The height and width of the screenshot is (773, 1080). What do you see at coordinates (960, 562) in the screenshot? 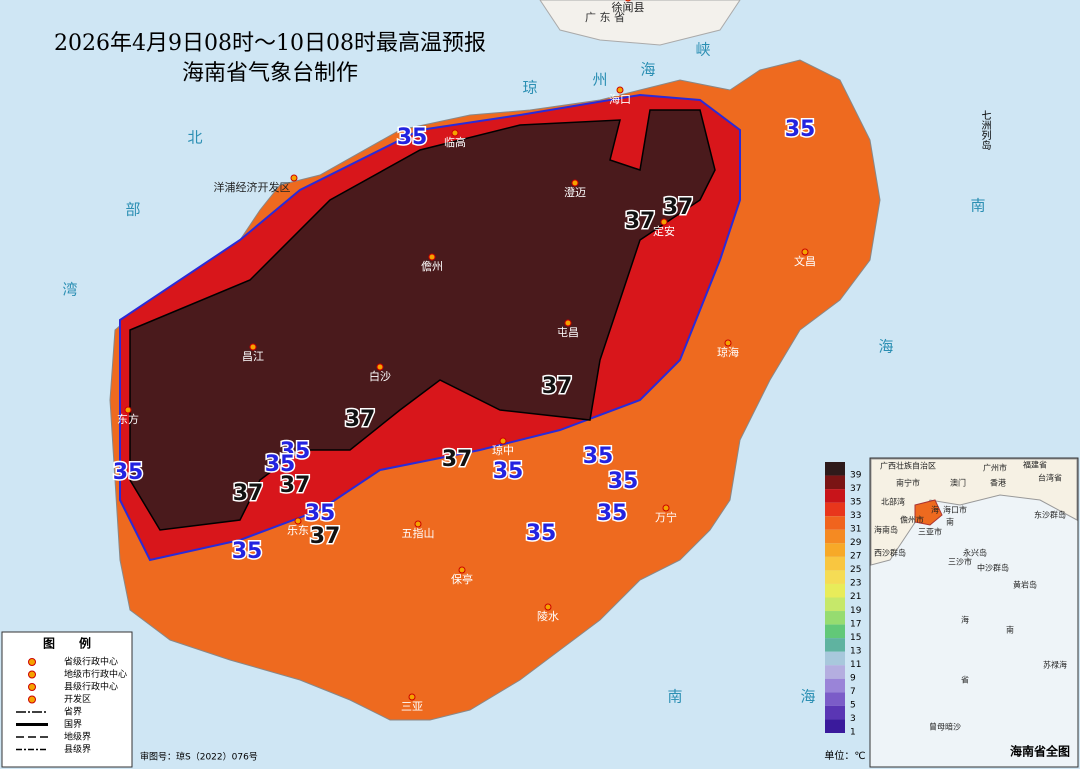
I see `inset-label: 三沙市` at bounding box center [960, 562].